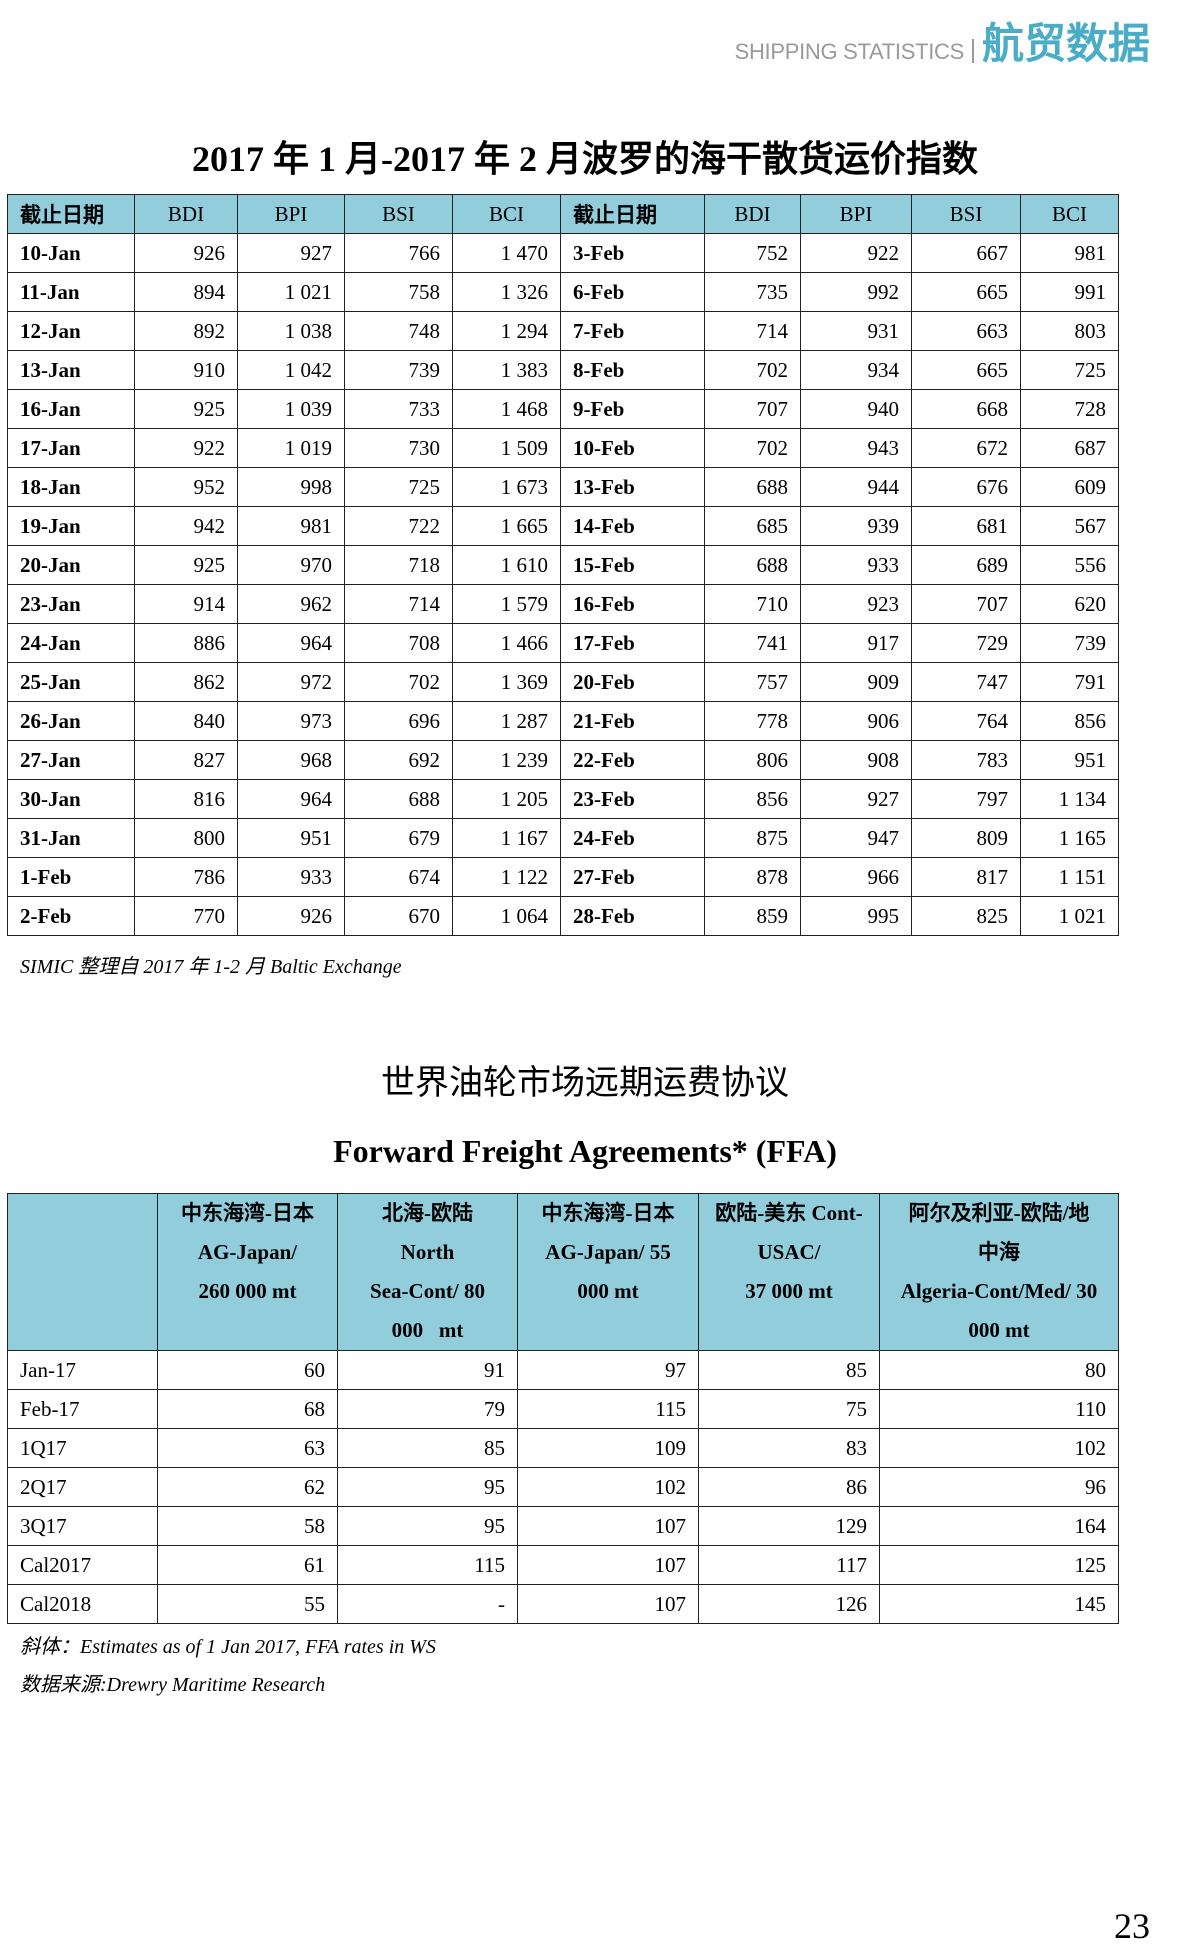  I want to click on table-row: 19-Jan 942 981 722 1 665 14-Feb 685 939 681 567, so click(563, 526).